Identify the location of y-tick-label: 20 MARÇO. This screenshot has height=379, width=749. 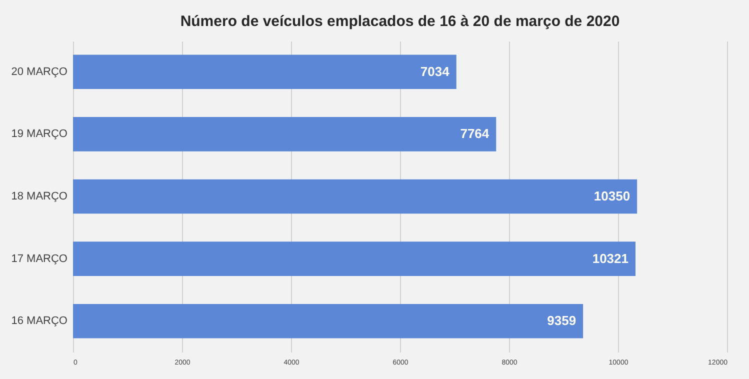
(39, 72).